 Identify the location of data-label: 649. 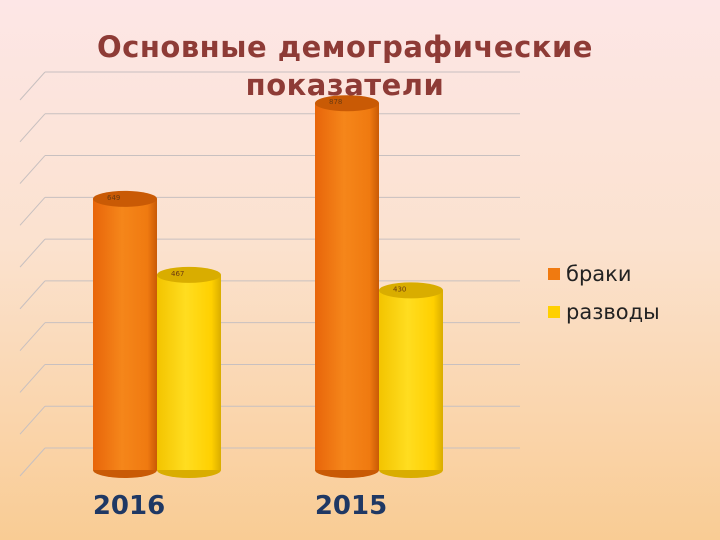
(113, 198).